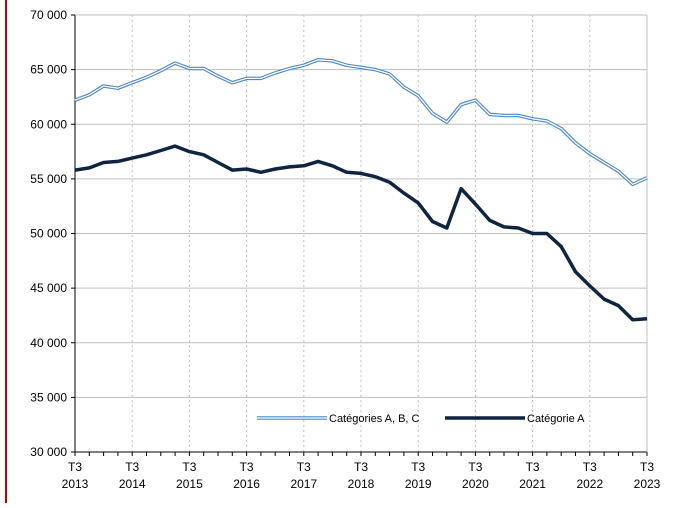 The width and height of the screenshot is (674, 508). Describe the element at coordinates (48, 397) in the screenshot. I see `y-tick-label: 35 000` at that location.